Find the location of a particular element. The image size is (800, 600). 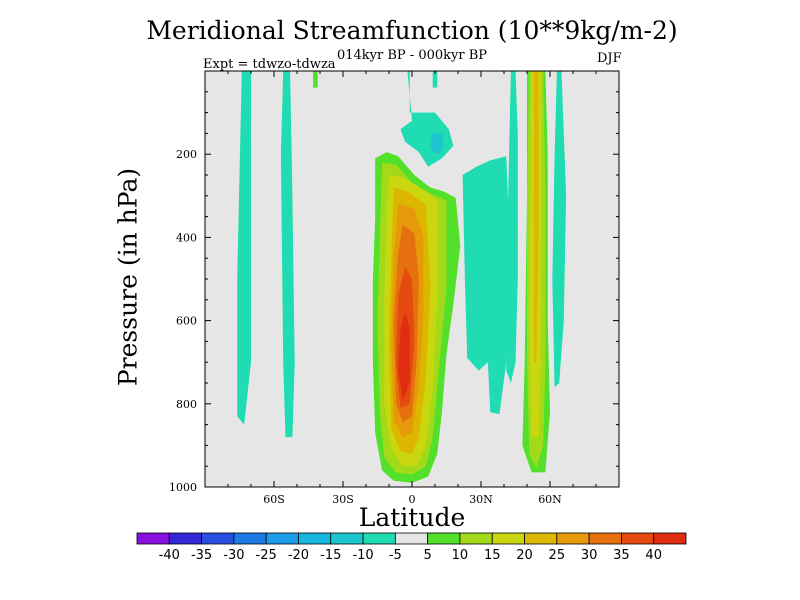

season-label: DJF is located at coordinates (609, 58).